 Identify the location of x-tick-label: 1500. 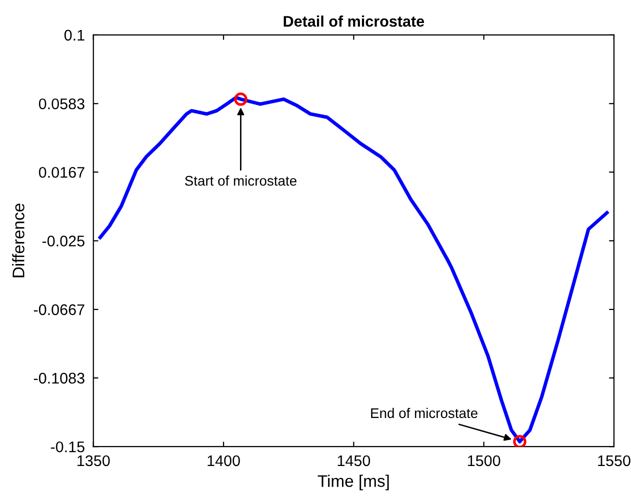
(484, 460).